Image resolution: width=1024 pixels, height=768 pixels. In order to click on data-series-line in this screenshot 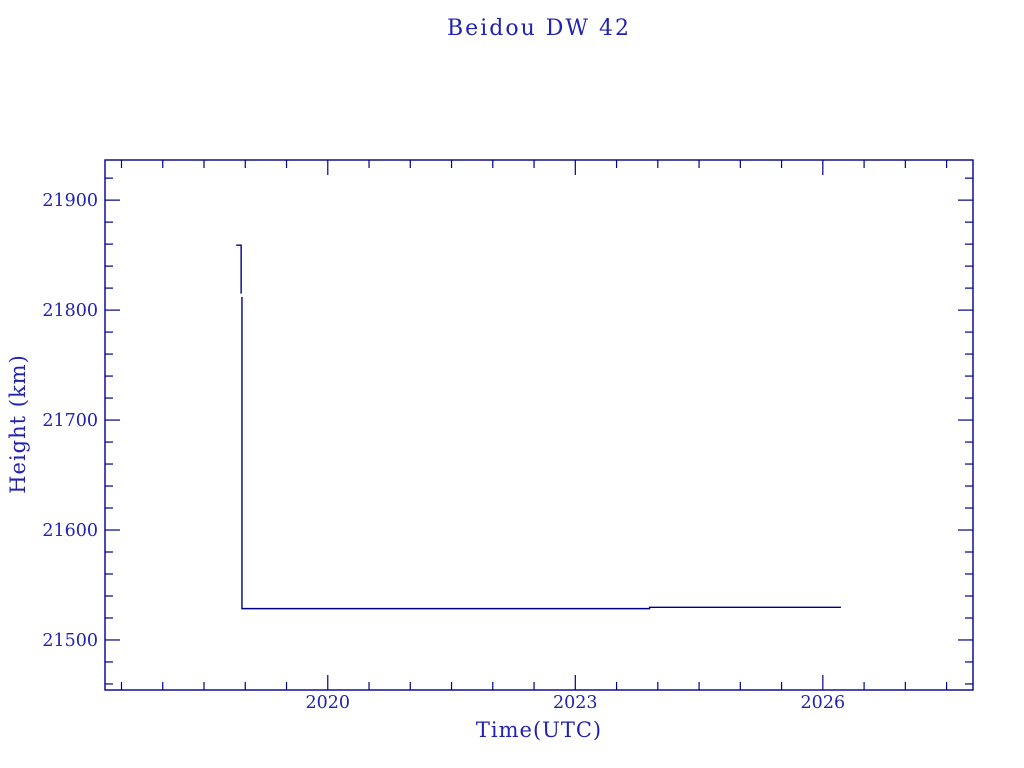, I will do `click(239, 269)`.